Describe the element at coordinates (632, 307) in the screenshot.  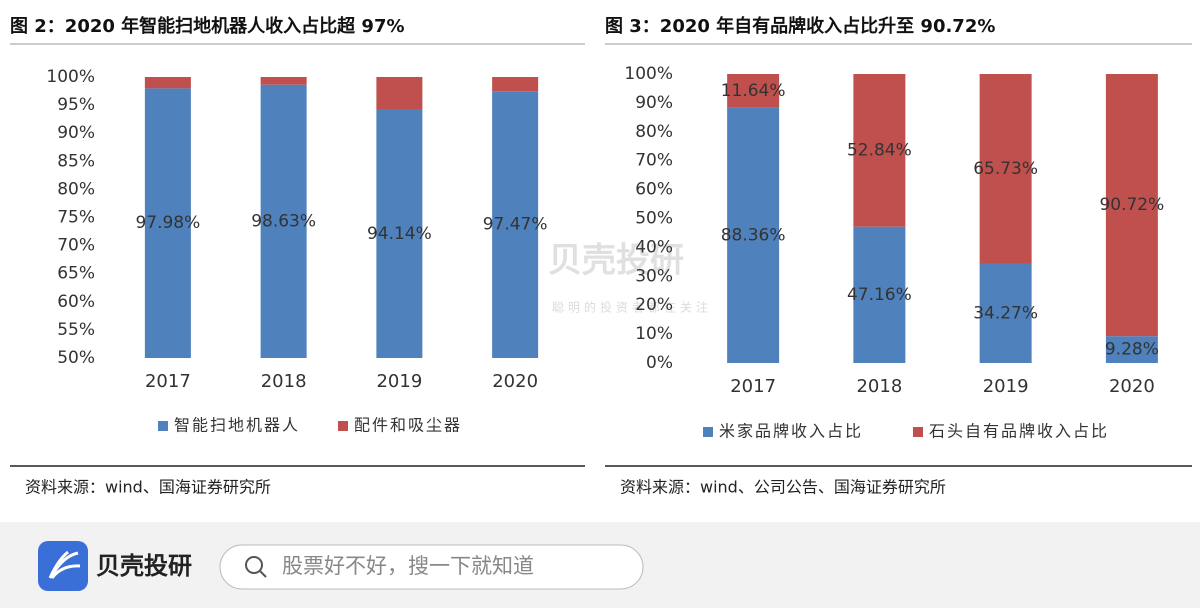
I see `watermark-subtitle: 聪明的投资者都在关注` at that location.